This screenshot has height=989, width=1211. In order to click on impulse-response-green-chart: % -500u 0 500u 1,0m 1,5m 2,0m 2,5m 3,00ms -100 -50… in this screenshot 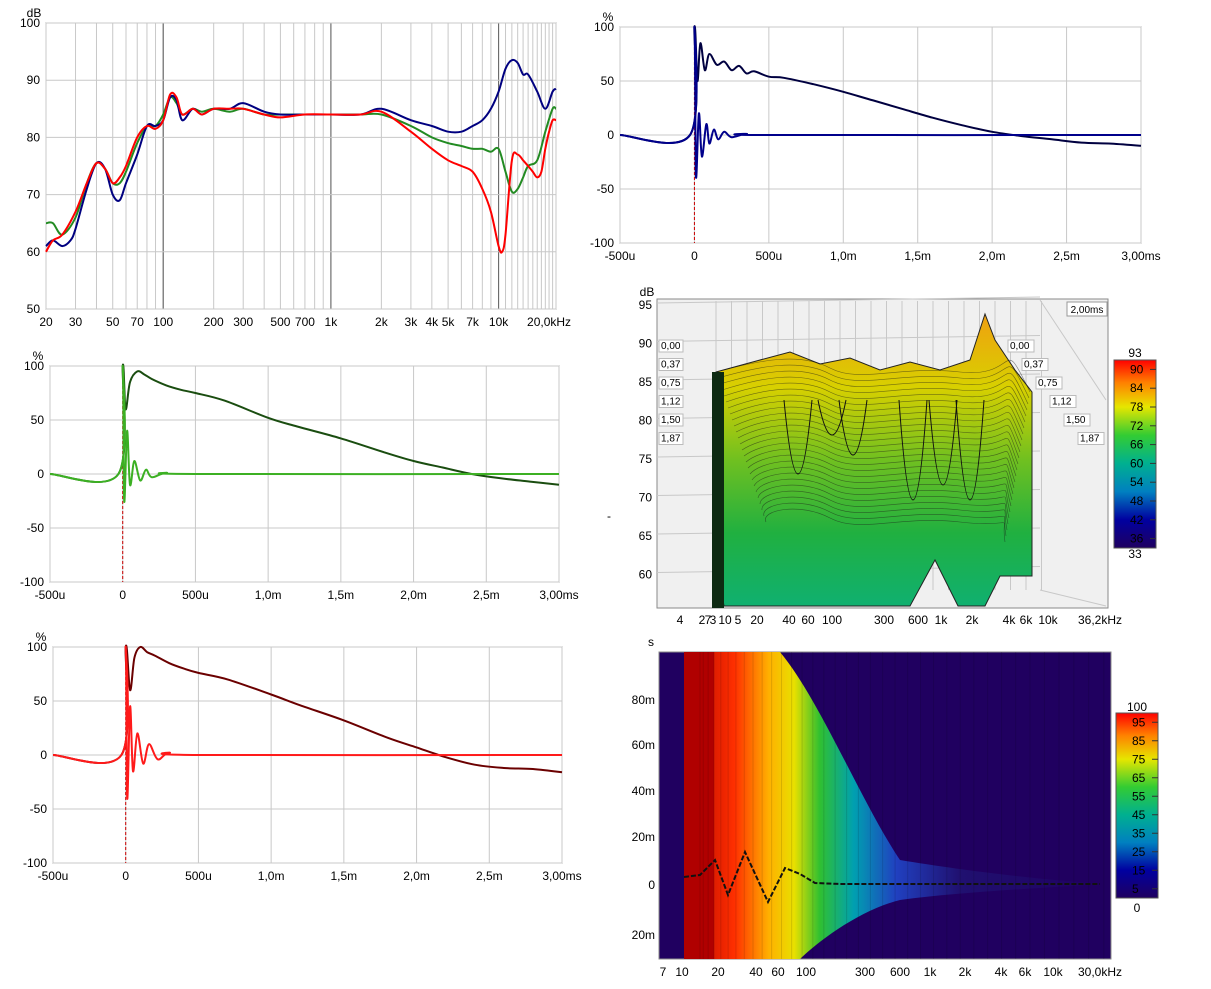, I will do `click(299, 475)`.